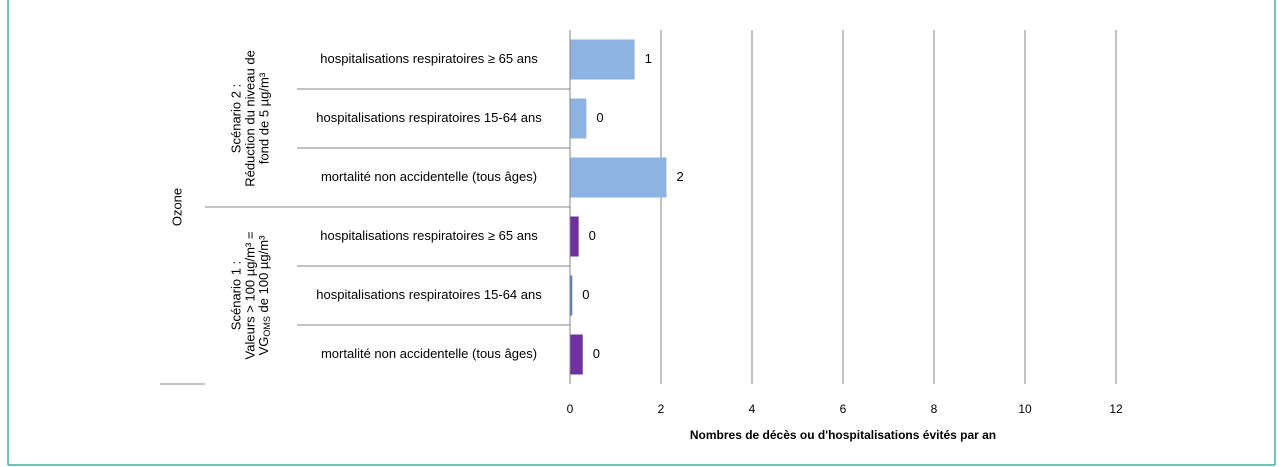 This screenshot has height=467, width=1283. What do you see at coordinates (661, 409) in the screenshot?
I see `x-tick-label: 2` at bounding box center [661, 409].